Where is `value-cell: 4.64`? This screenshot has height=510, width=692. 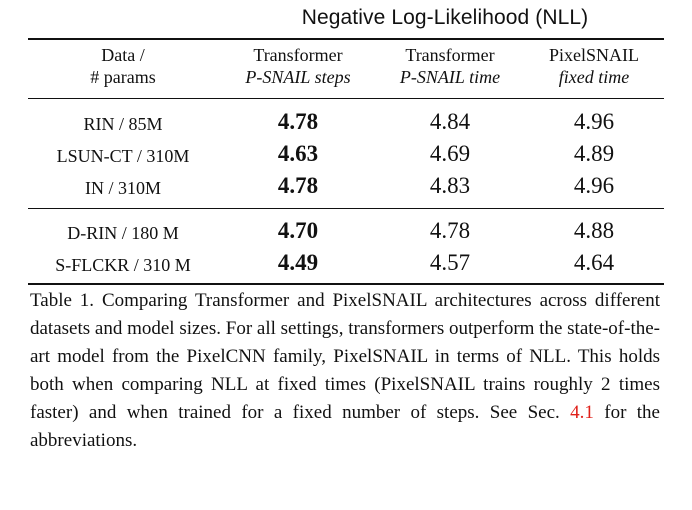
value-cell: 4.64 is located at coordinates (594, 262).